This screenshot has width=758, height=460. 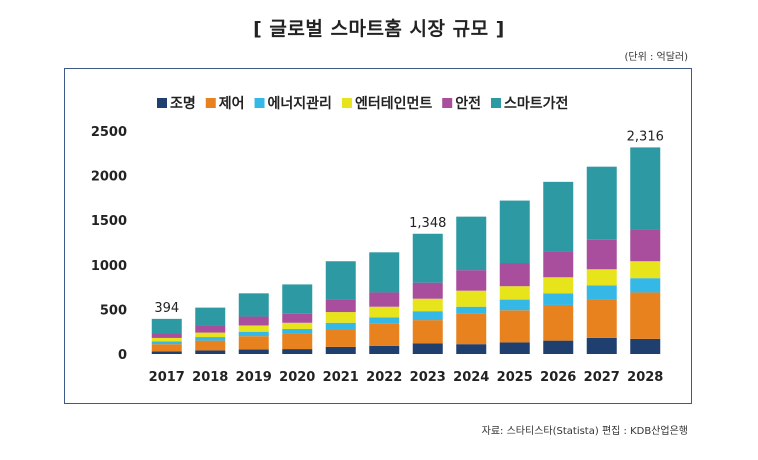 What do you see at coordinates (210, 377) in the screenshot?
I see `x-tick-label-2018: 2018` at bounding box center [210, 377].